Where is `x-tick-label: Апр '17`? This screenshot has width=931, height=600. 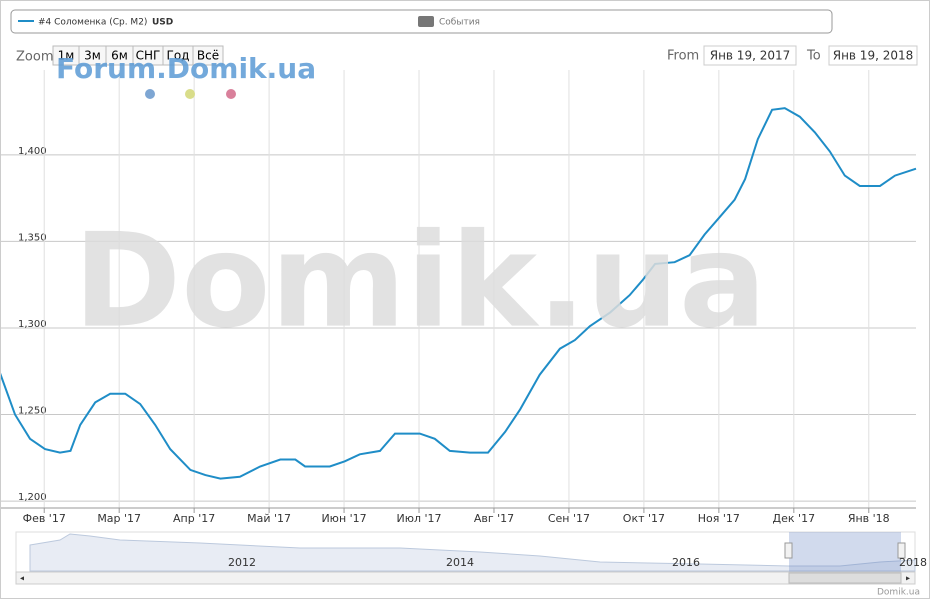 x-tick-label: Апр '17 is located at coordinates (194, 518).